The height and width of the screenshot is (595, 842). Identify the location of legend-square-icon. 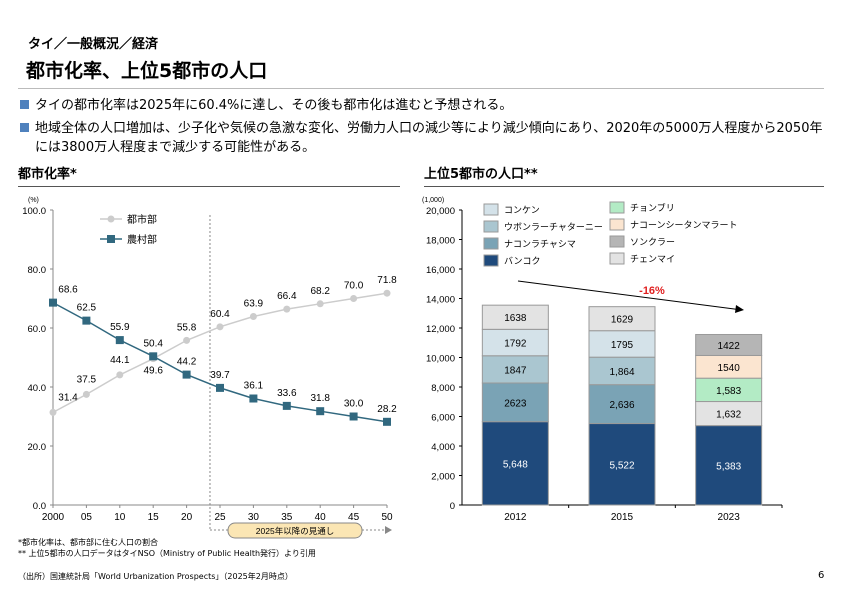
(111, 239).